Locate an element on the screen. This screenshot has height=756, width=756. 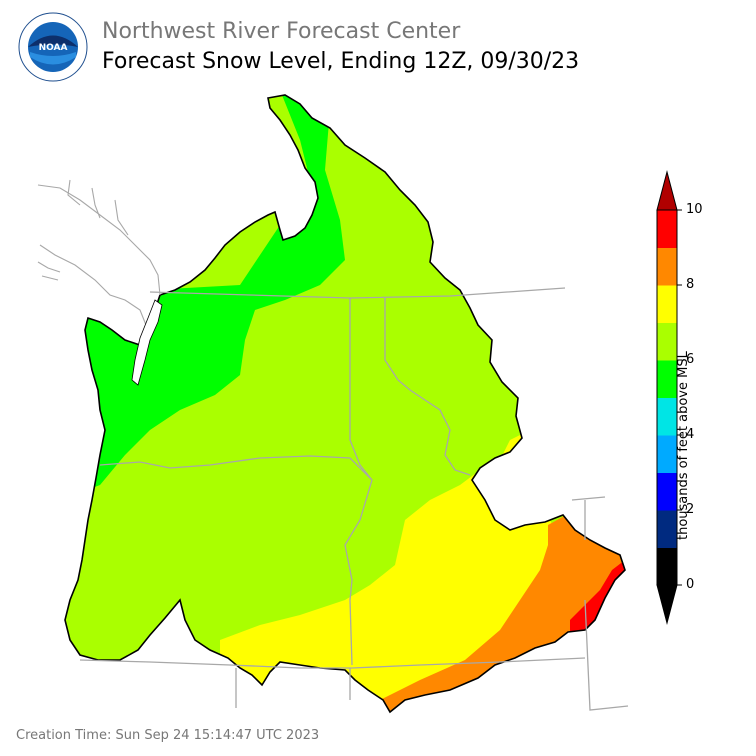
colorbar-tick-label: 2 is located at coordinates (690, 509).